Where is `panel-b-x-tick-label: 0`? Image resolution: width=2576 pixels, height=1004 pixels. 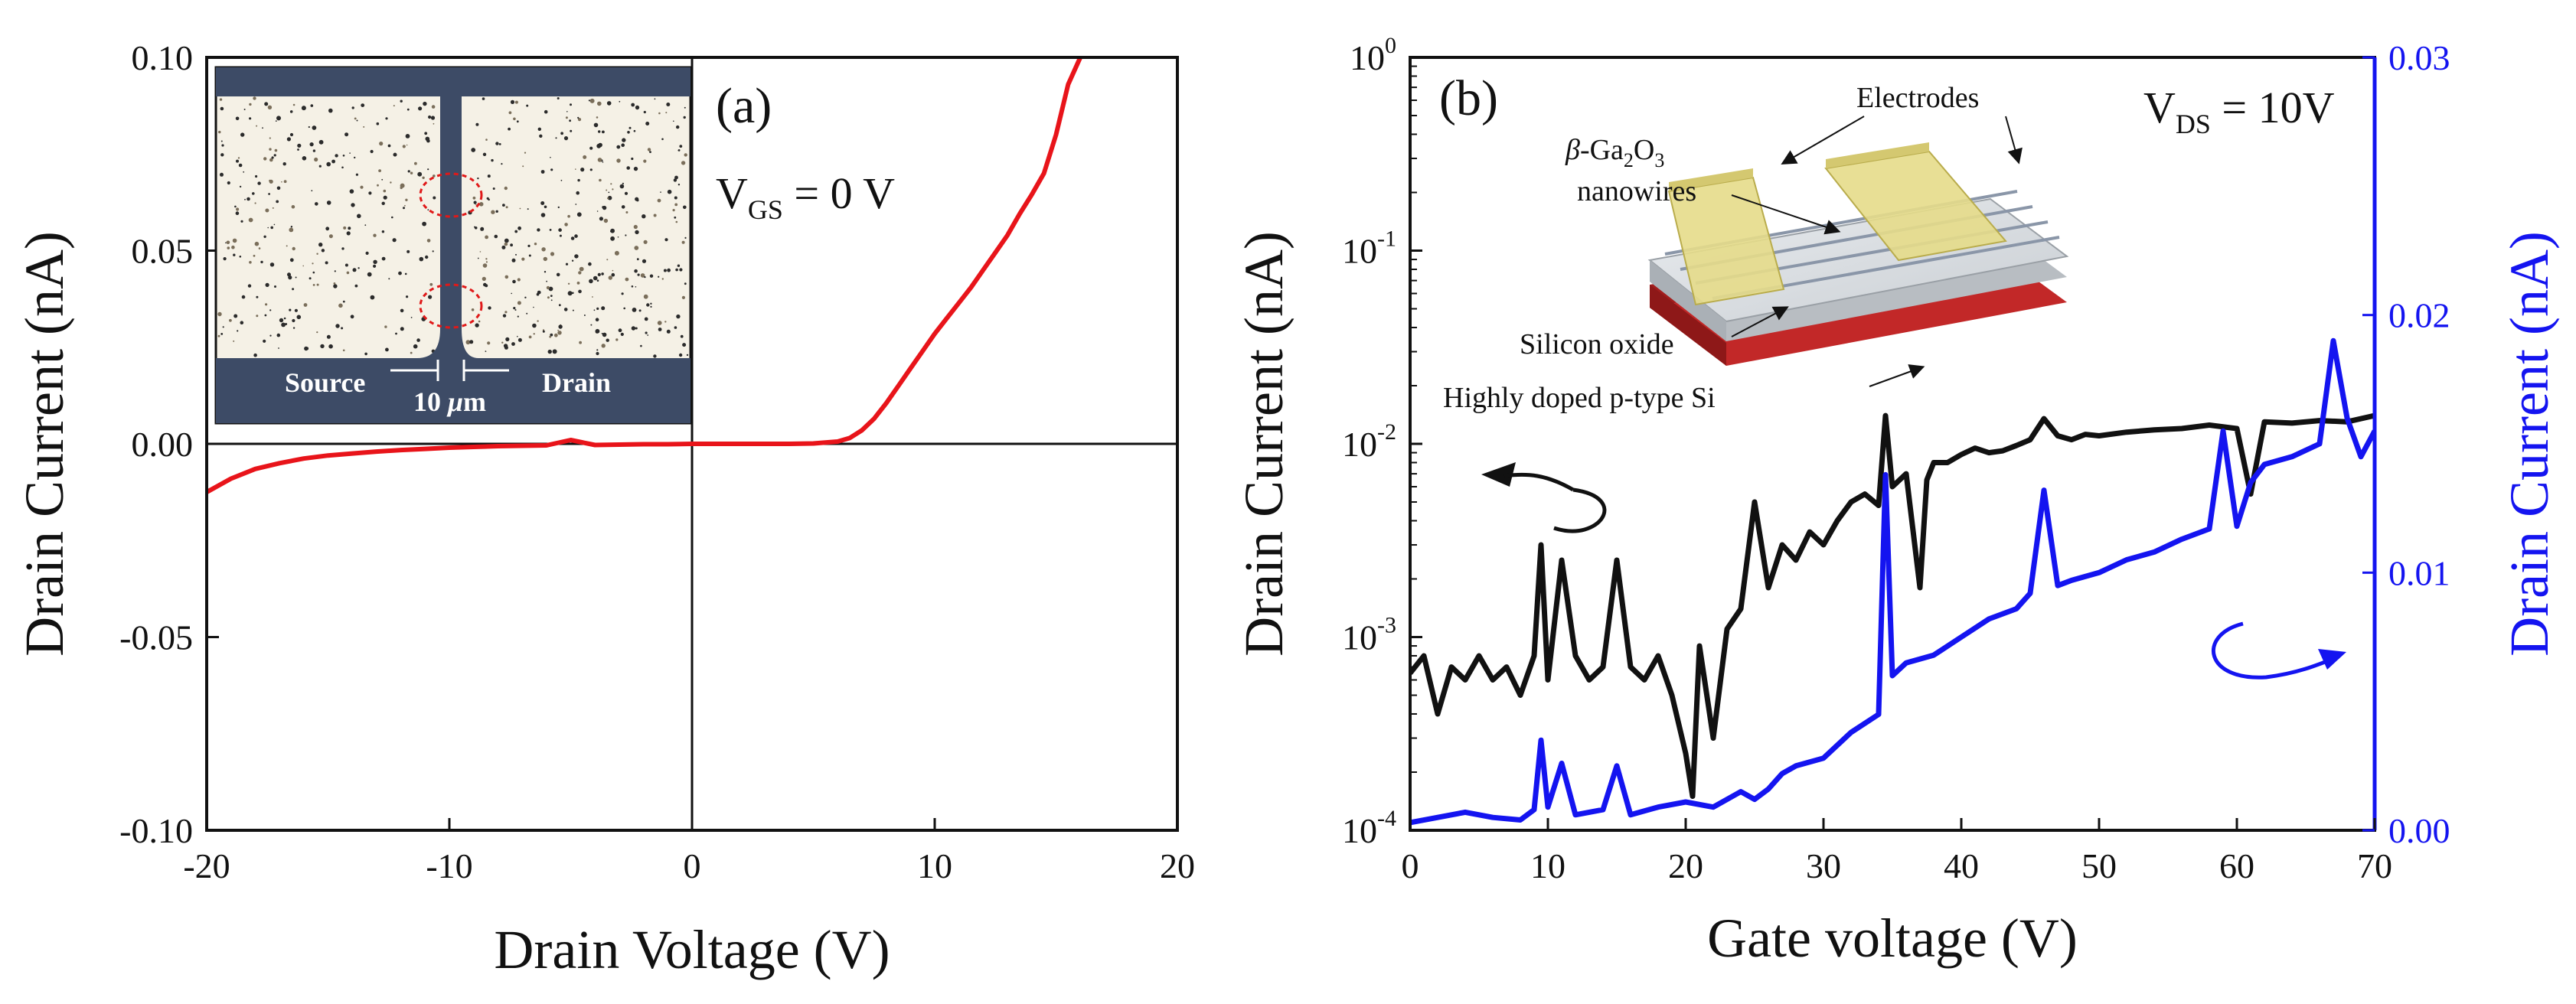
panel-b-x-tick-label: 0 is located at coordinates (1410, 865).